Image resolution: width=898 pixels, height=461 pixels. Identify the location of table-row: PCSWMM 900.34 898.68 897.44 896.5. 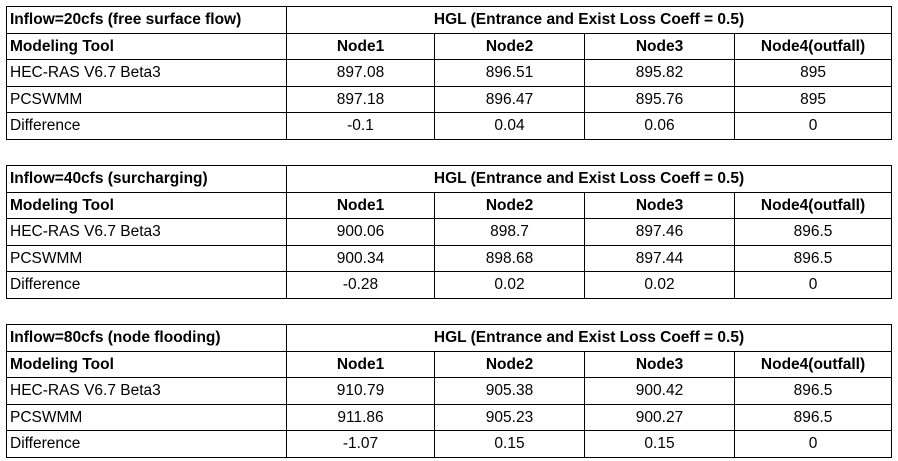
(449, 258).